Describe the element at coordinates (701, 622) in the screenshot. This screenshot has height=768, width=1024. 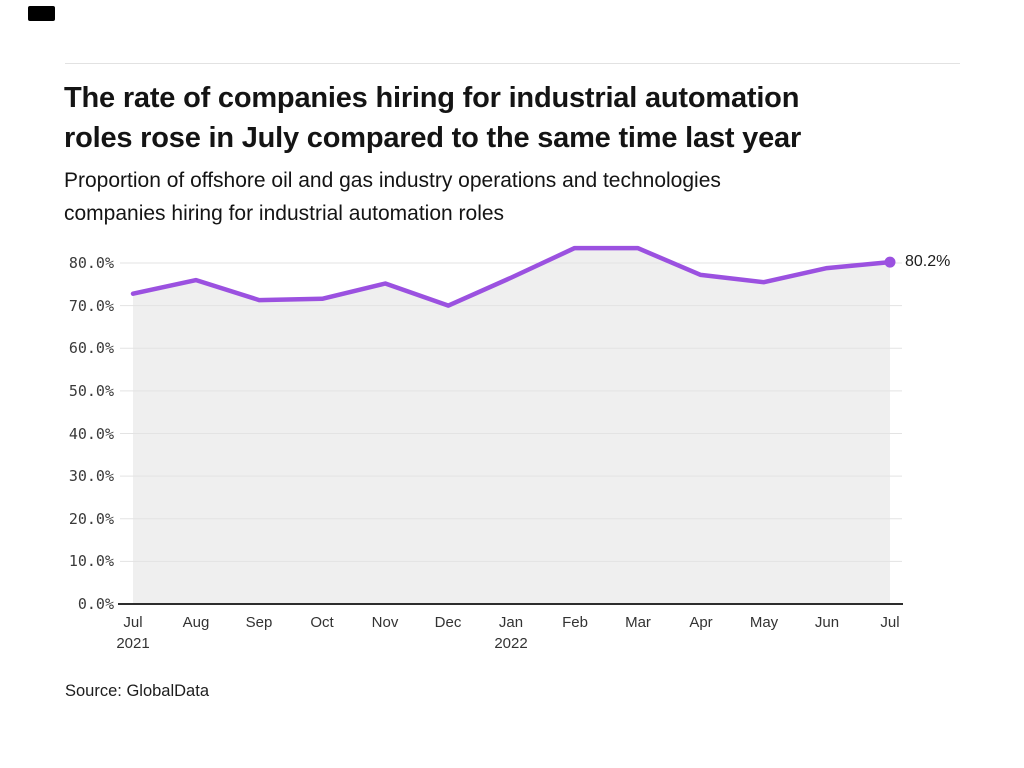
I see `x-tick-label-Apr: Apr` at that location.